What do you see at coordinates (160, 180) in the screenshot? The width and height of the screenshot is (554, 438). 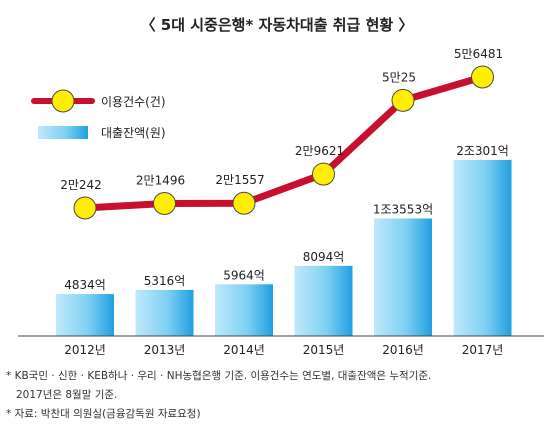 I see `line-point-label: 2만1496` at bounding box center [160, 180].